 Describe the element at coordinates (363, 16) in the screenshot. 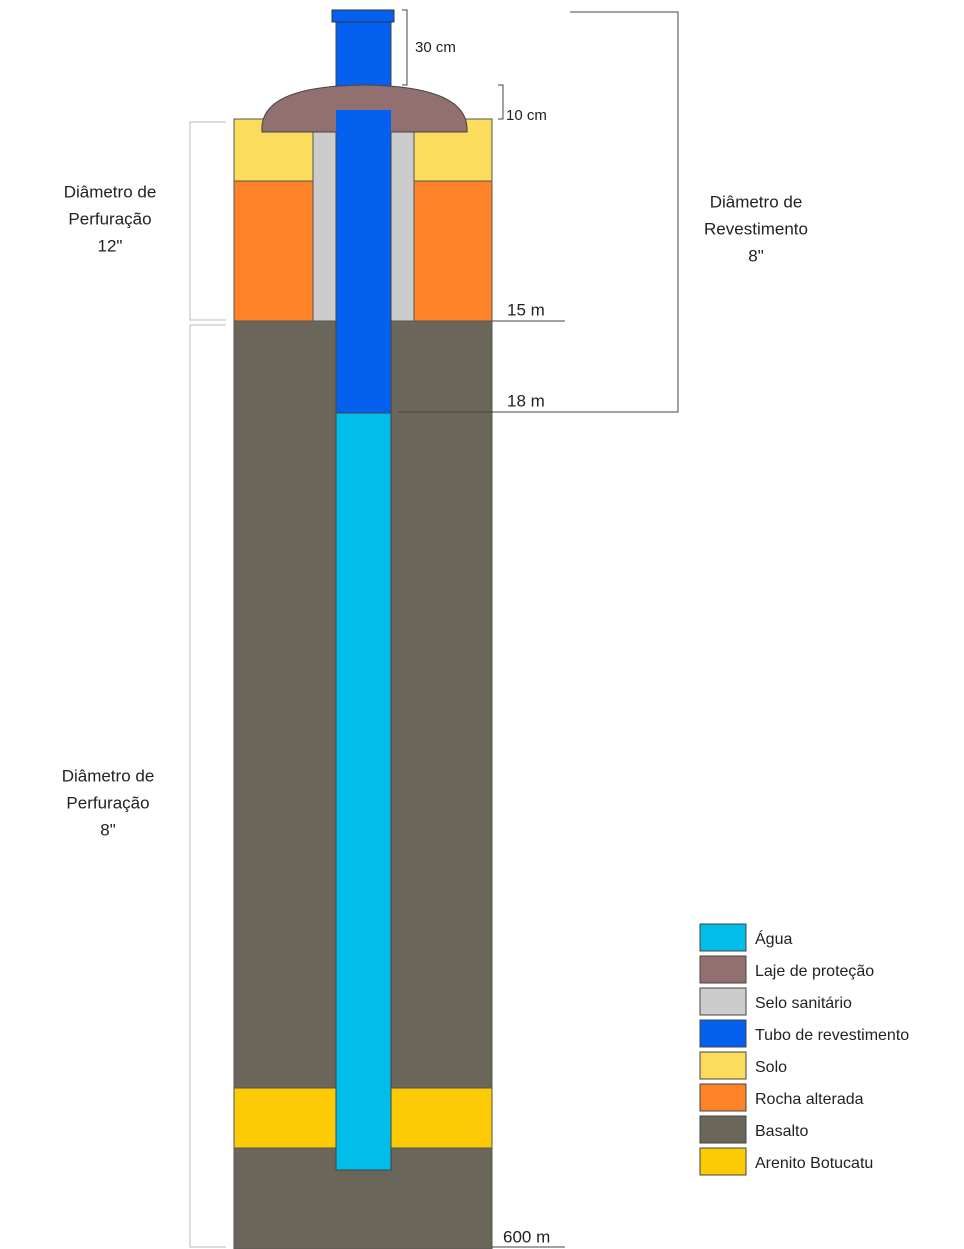

I see `casing-cap` at that location.